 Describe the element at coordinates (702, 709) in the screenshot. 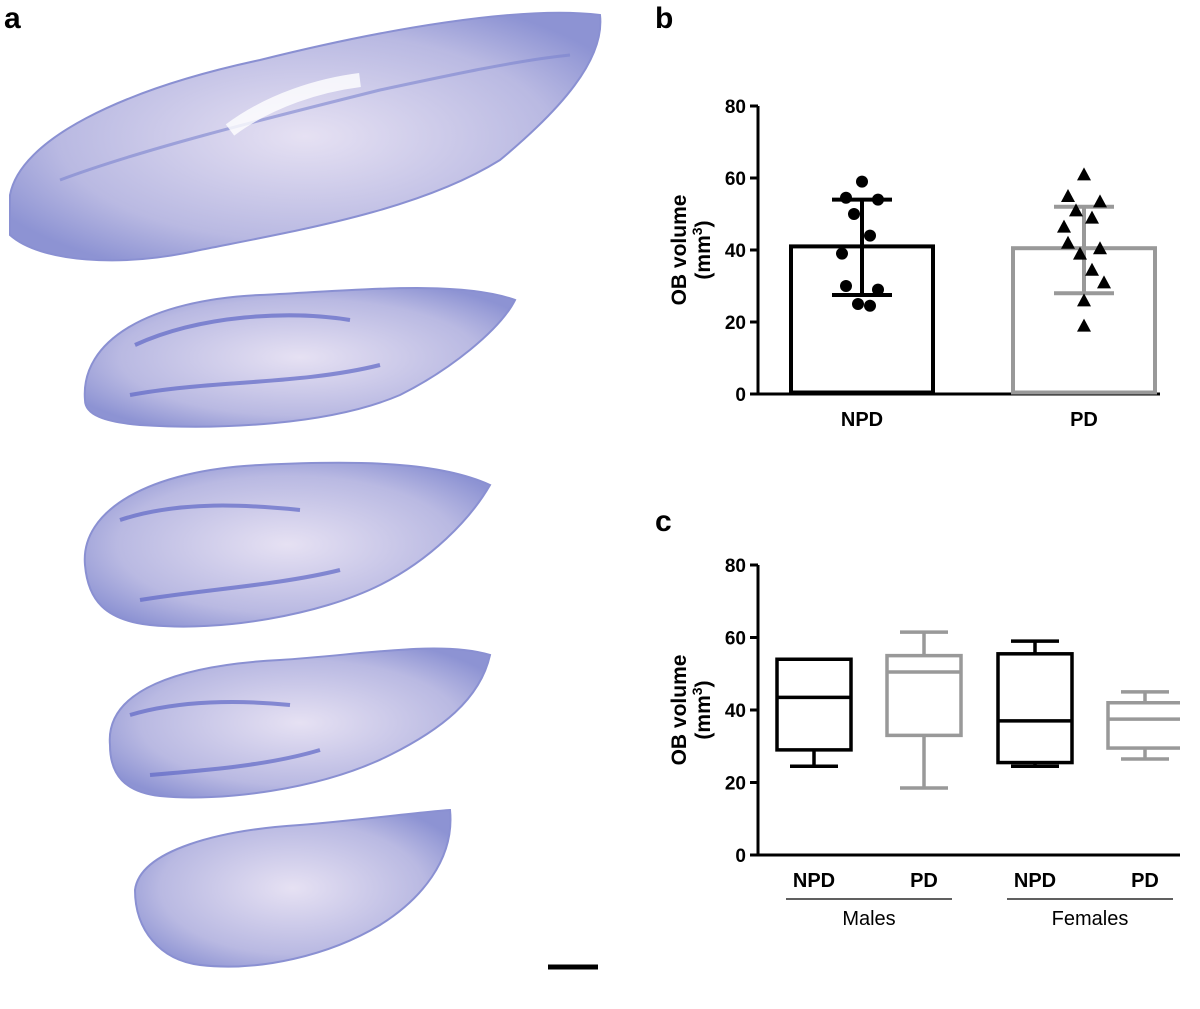

I see `c-y-axis-unit: (mm3)` at that location.